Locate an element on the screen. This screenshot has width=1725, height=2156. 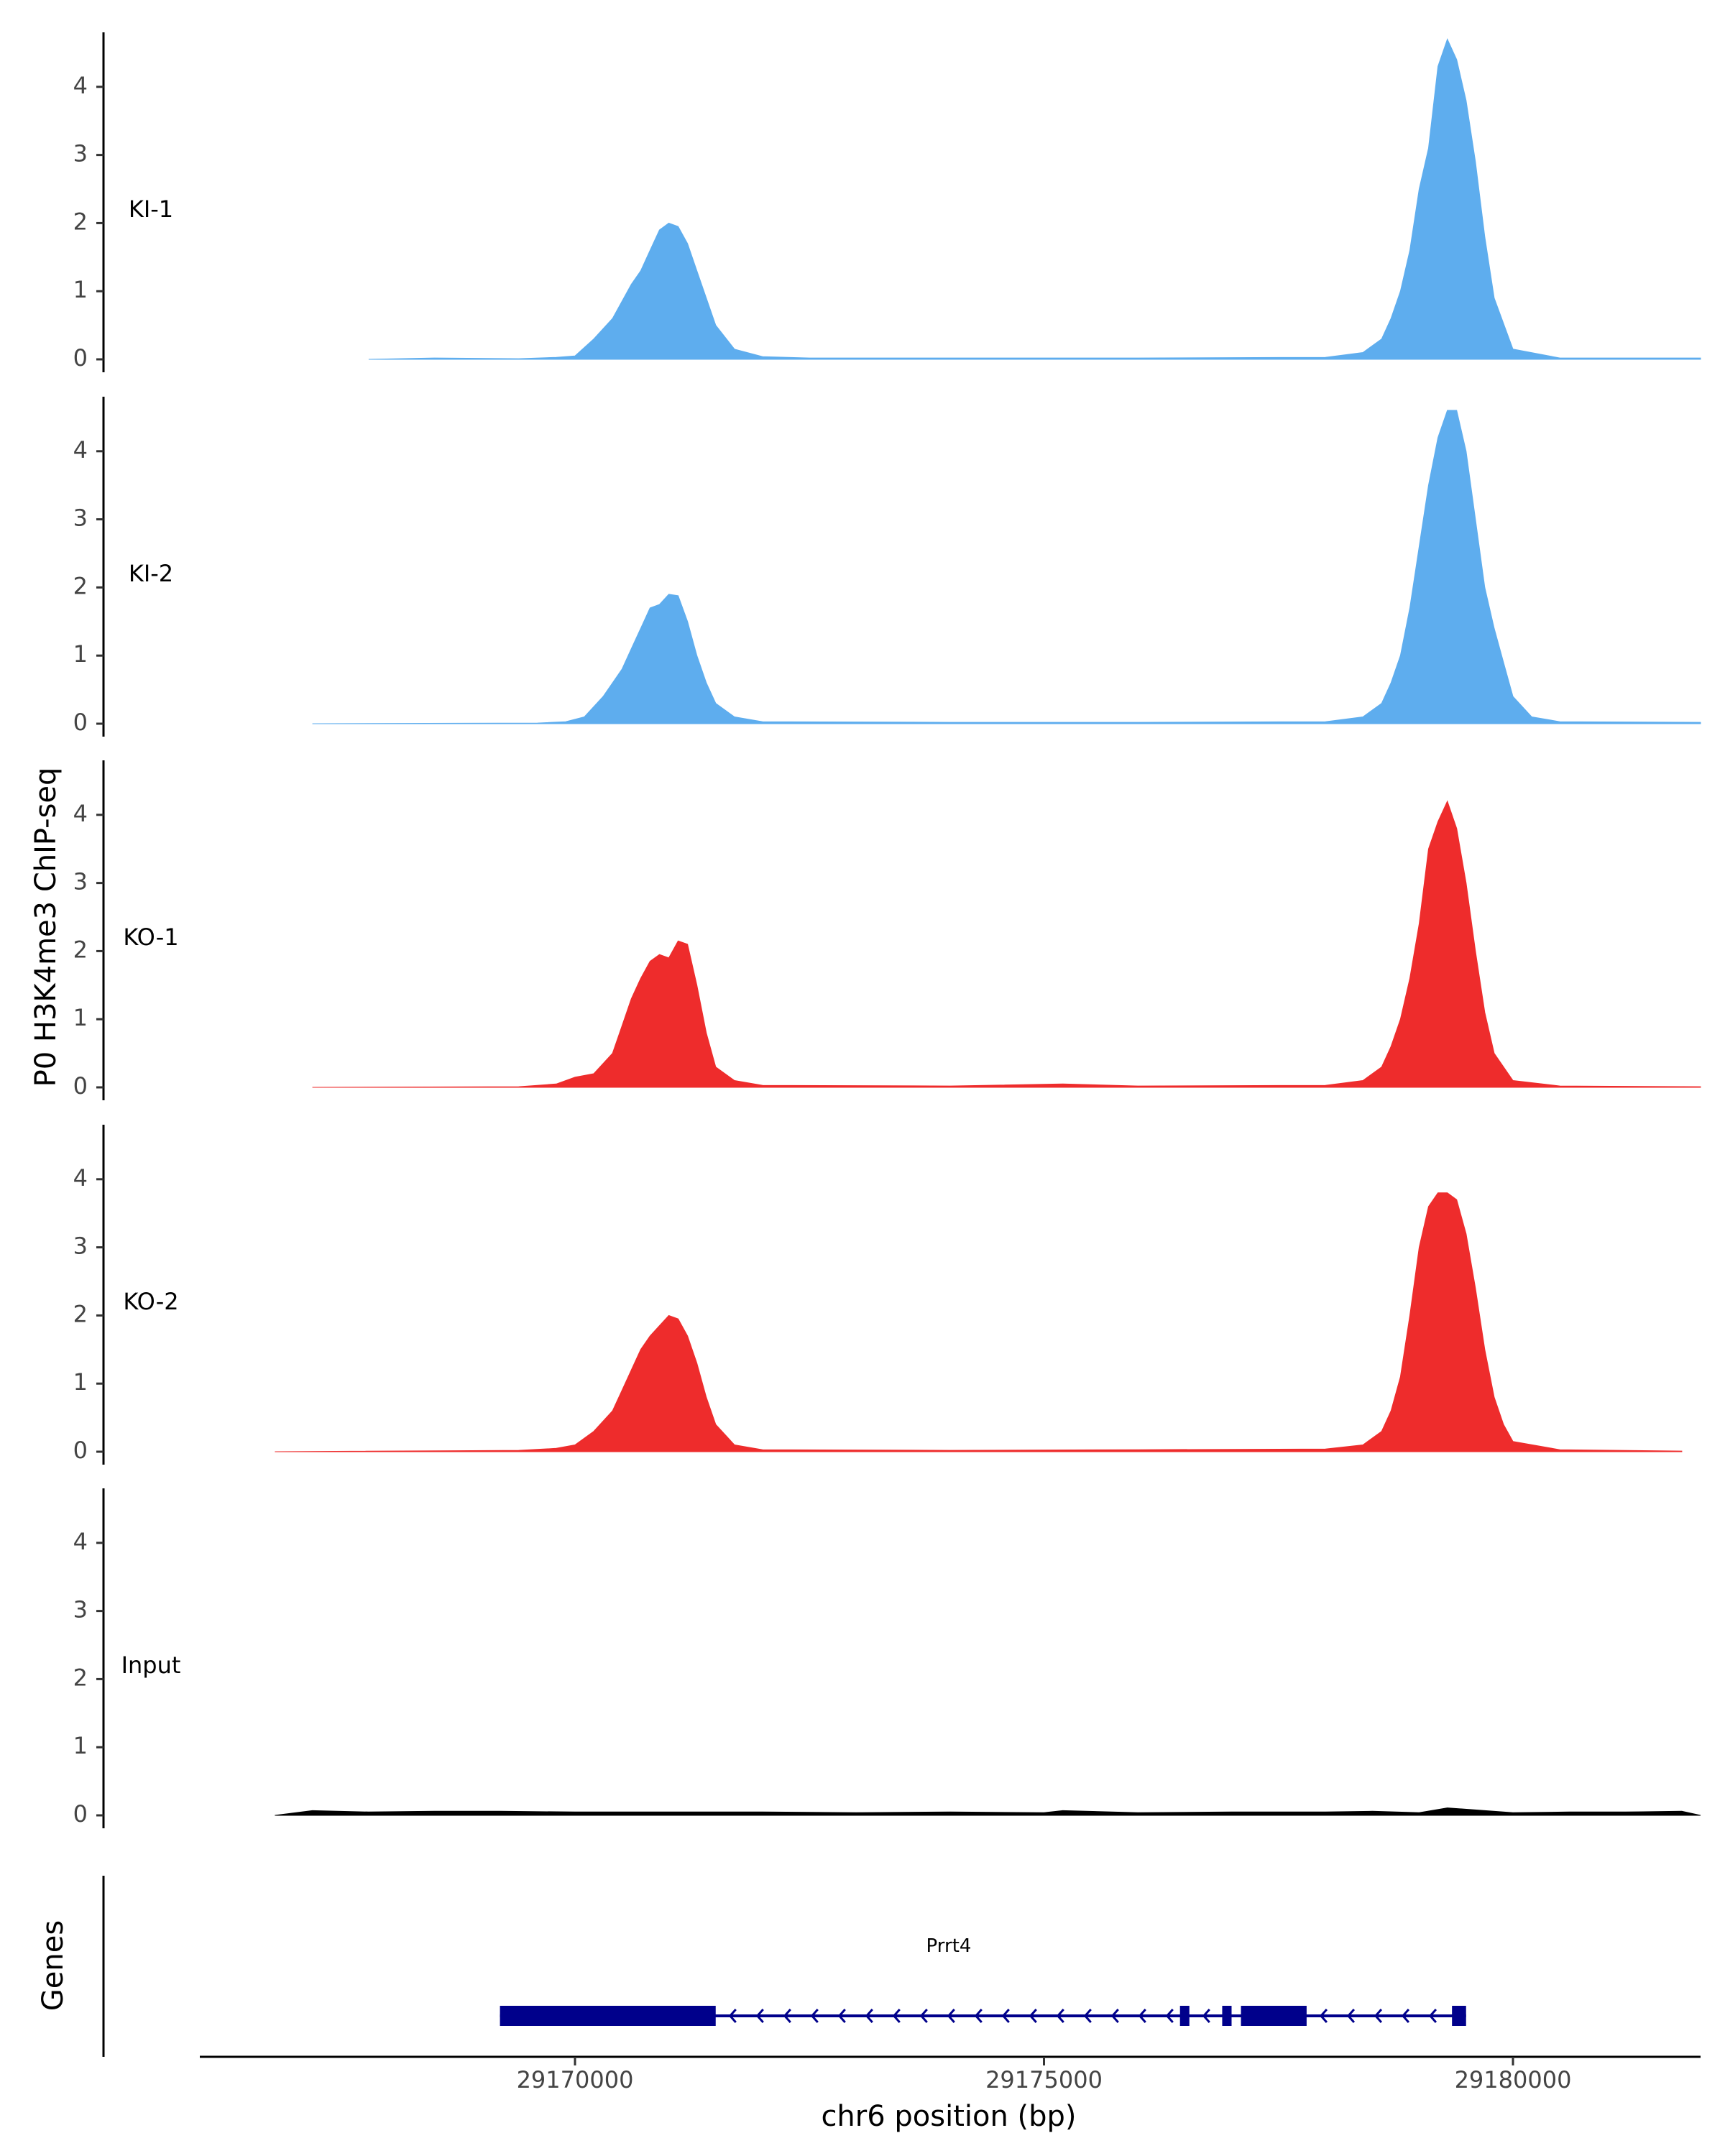
track-ki-2: 0 1 2 3 4 KI-2 is located at coordinates (887, 567).